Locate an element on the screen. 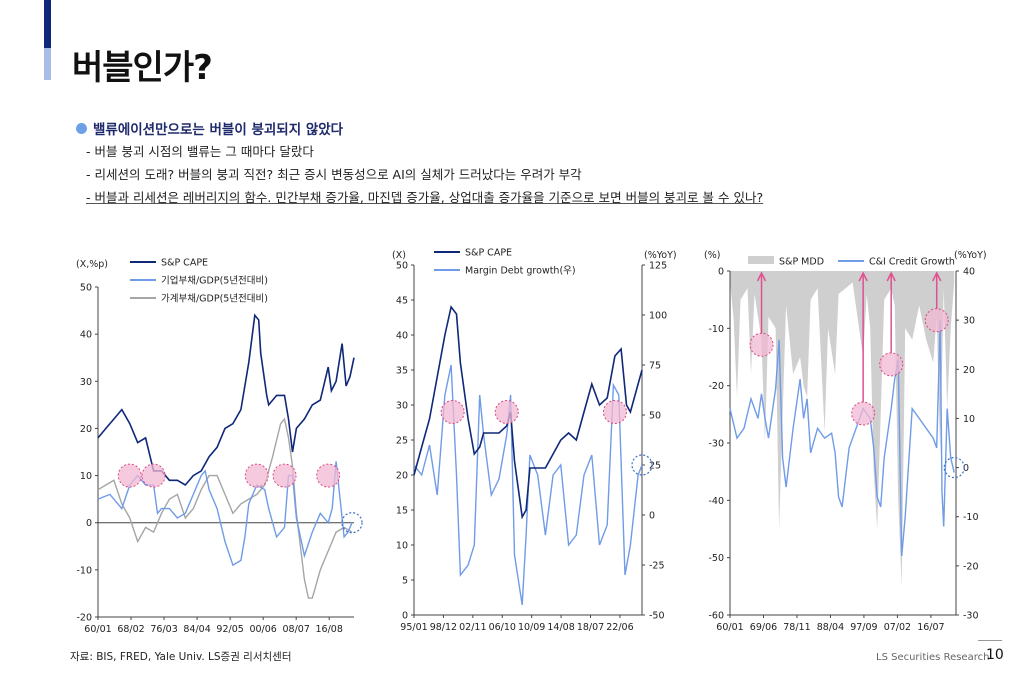 The width and height of the screenshot is (1025, 698). y2-tick-label: 25 is located at coordinates (655, 466).